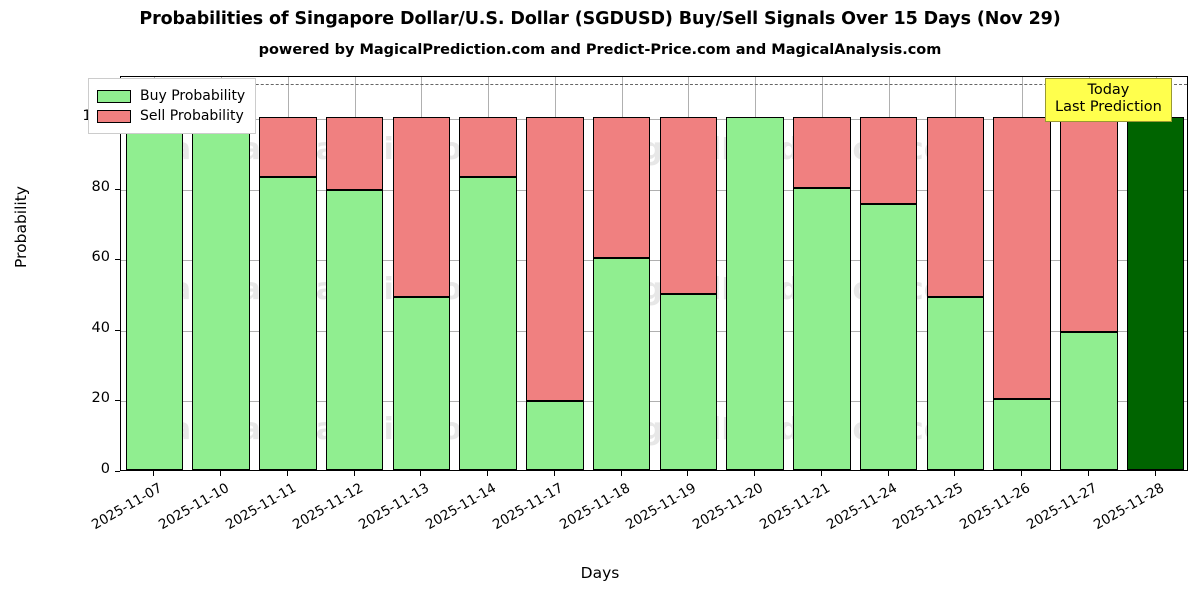  What do you see at coordinates (105, 469) in the screenshot?
I see `y-axis-tick-label: 0` at bounding box center [105, 469].